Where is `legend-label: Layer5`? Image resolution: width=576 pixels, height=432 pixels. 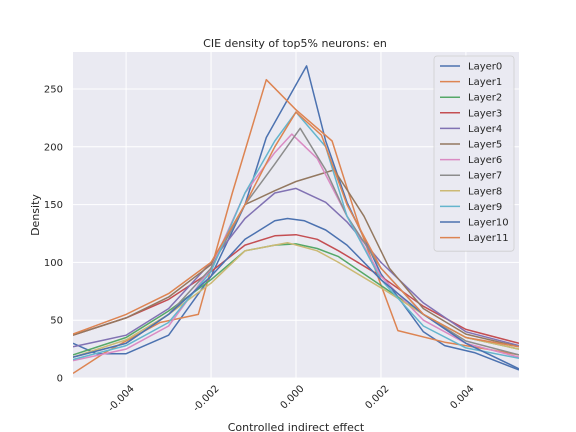 legend-label: Layer5 is located at coordinates (485, 145).